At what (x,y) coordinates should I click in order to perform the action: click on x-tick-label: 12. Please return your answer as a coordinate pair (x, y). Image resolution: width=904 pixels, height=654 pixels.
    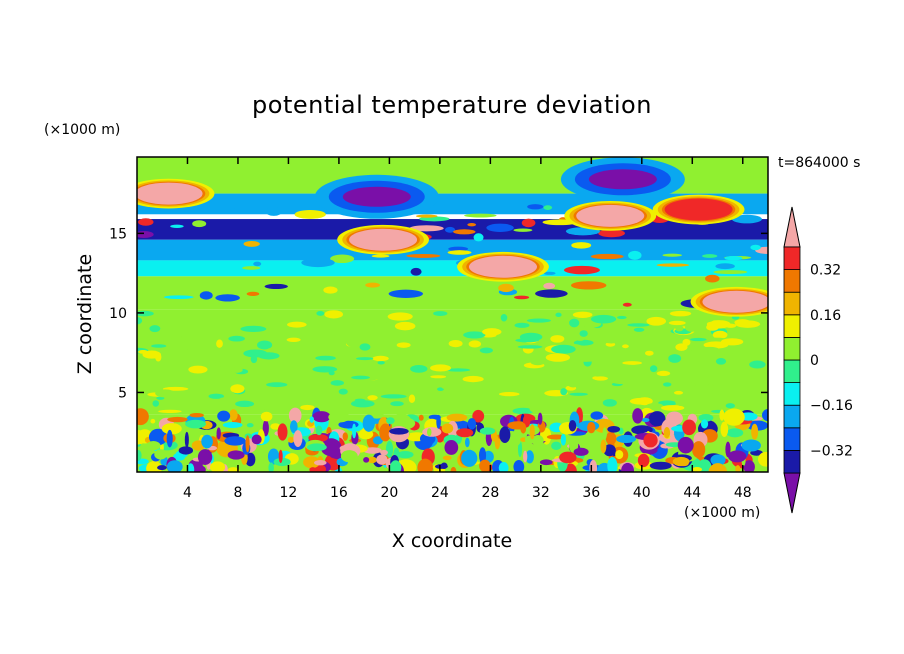
    Looking at the image, I should click on (289, 493).